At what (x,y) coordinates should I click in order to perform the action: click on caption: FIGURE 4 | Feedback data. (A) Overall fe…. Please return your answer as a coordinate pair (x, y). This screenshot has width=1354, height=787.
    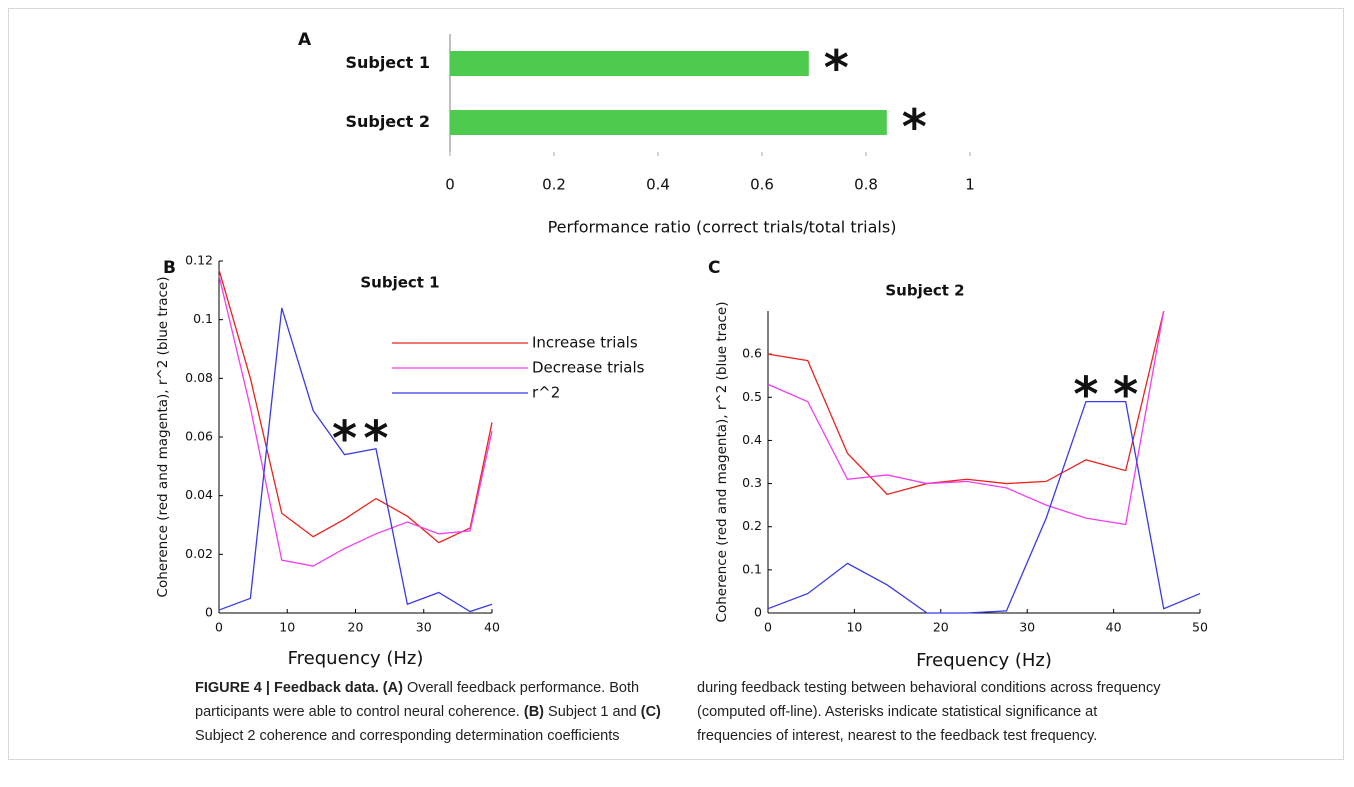
    Looking at the image, I should click on (679, 712).